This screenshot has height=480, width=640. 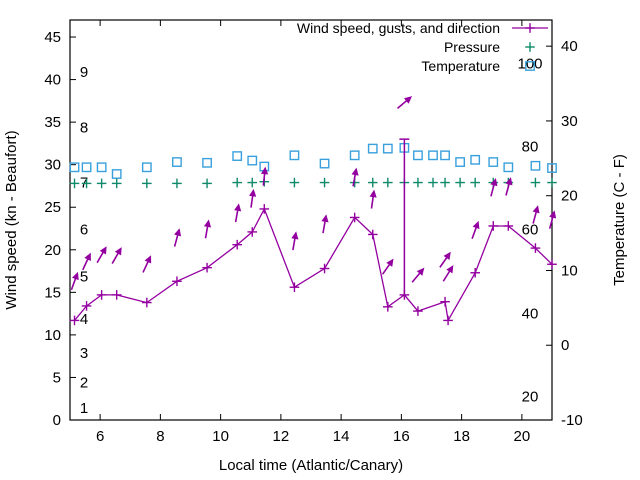 I want to click on fahrenheit-label: 20, so click(x=530, y=396).